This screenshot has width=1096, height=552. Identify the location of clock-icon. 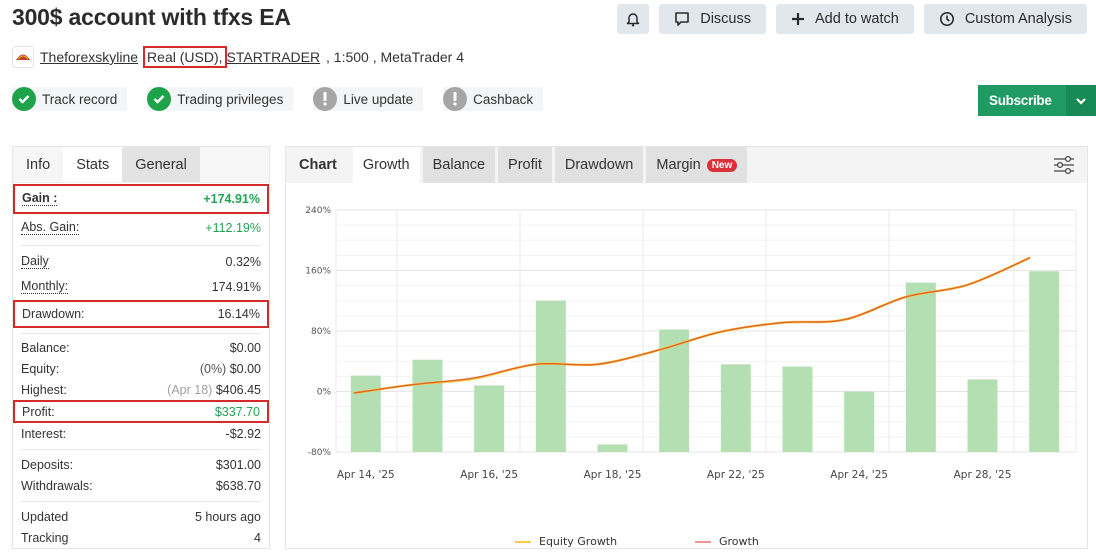
(947, 19).